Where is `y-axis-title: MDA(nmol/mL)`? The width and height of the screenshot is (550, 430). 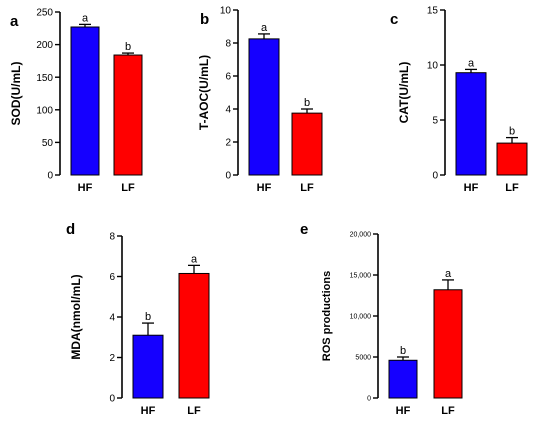 y-axis-title: MDA(nmol/mL) is located at coordinates (76, 316).